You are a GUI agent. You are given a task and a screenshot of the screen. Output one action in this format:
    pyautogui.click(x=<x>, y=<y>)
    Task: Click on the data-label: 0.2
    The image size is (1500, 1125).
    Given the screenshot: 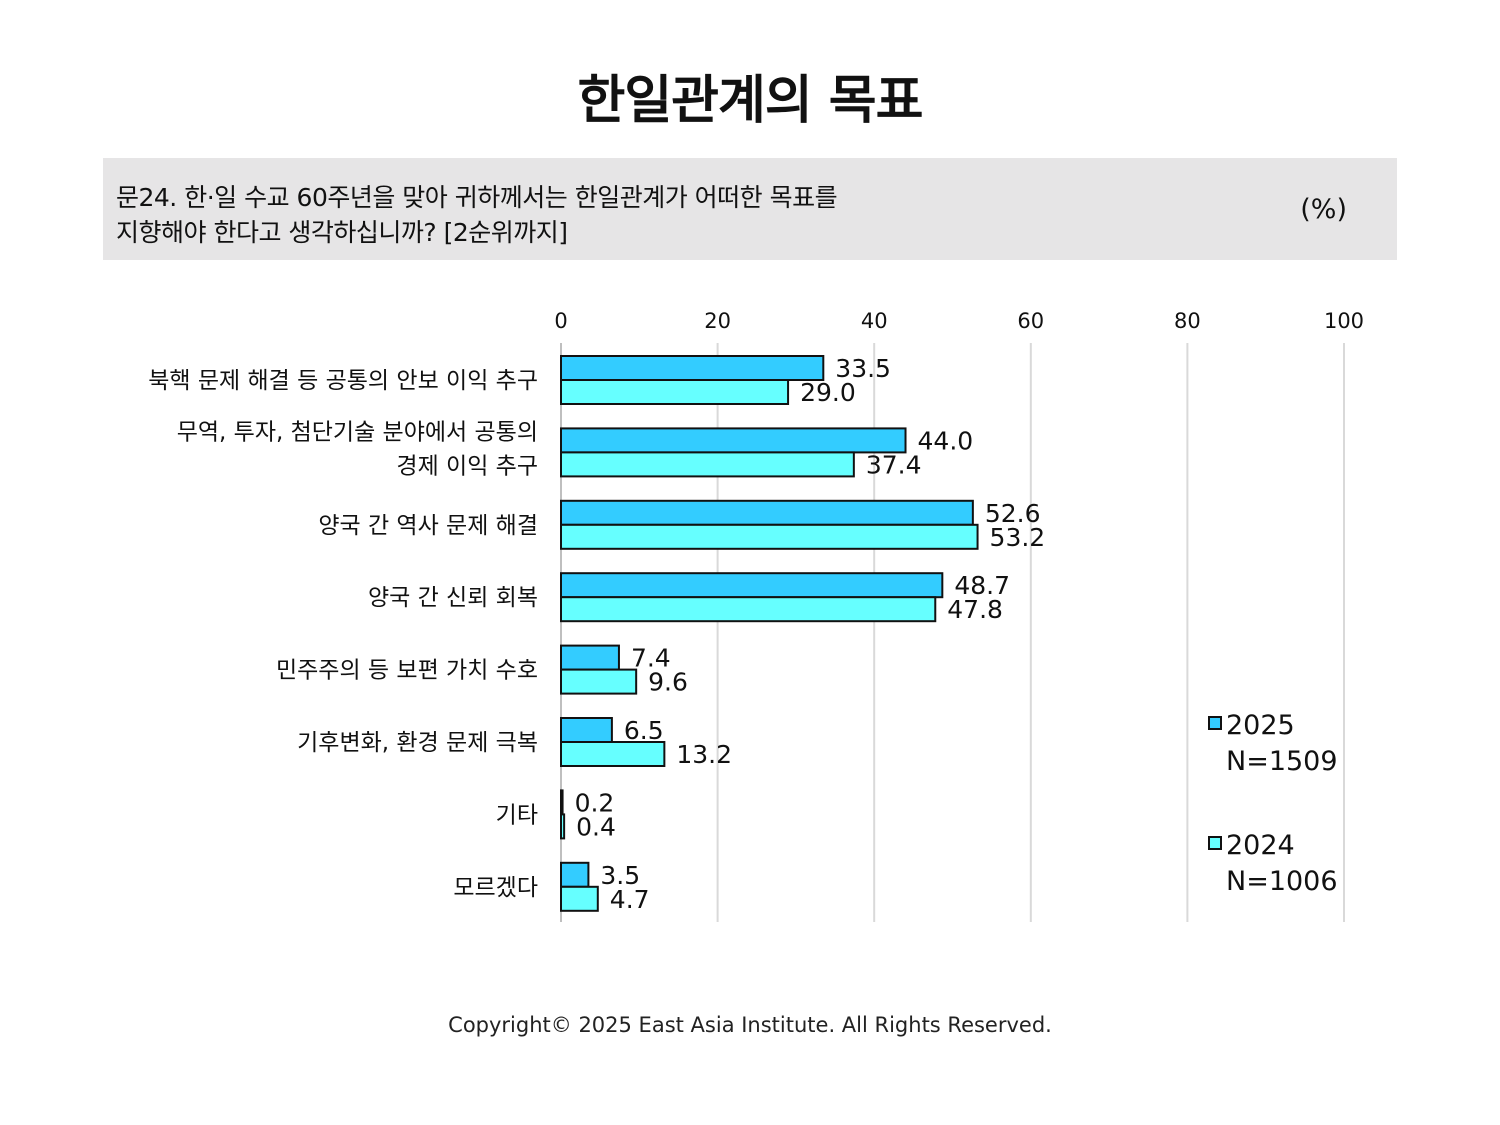 What is the action you would take?
    pyautogui.click(x=595, y=802)
    